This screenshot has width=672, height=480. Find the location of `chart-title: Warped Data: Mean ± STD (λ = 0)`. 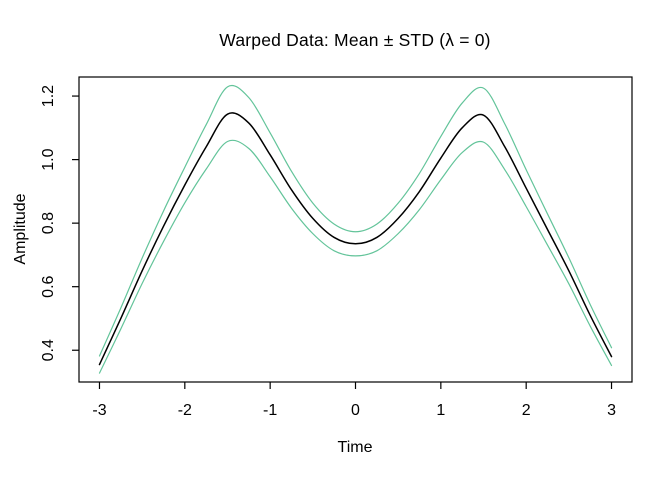

chart-title: Warped Data: Mean ± STD (λ = 0) is located at coordinates (354, 40).